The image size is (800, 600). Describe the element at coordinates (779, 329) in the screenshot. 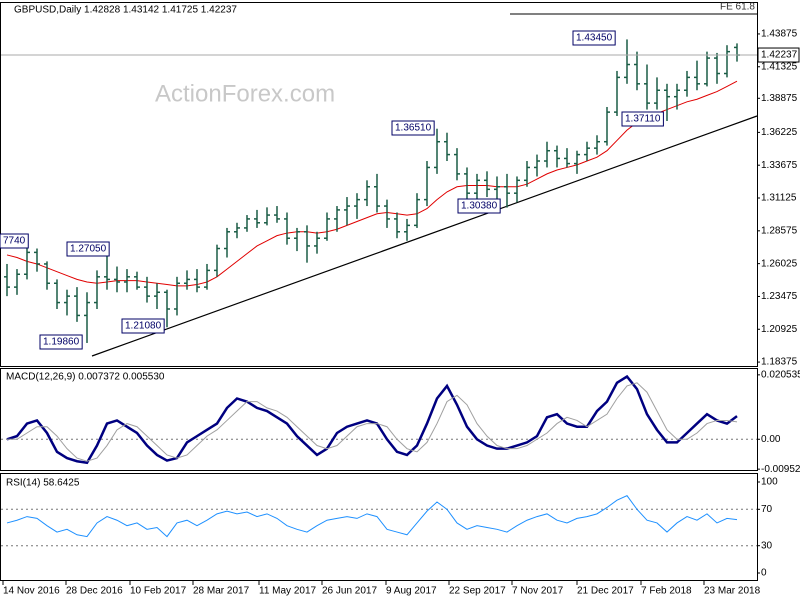

I see `y-tick-label: 1.20925` at that location.